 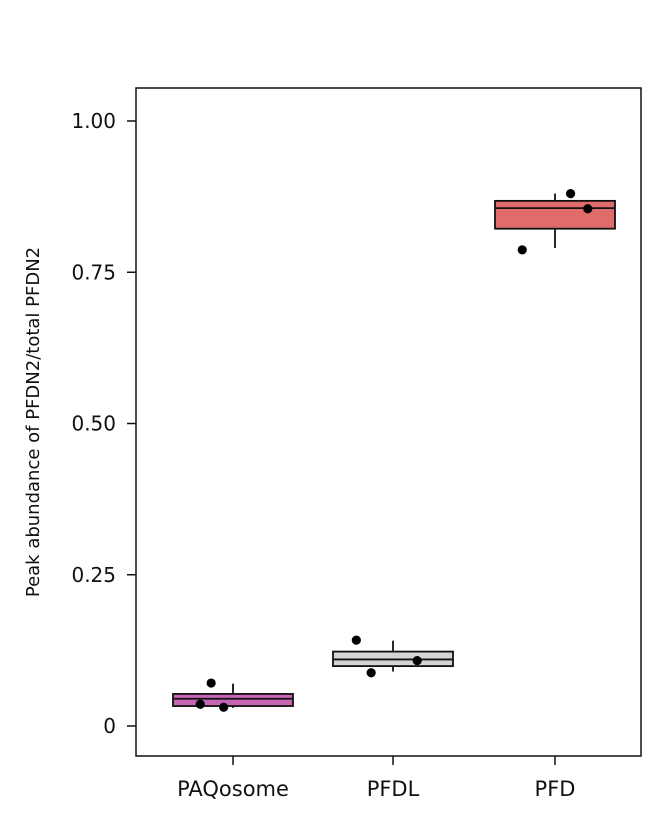 I want to click on x-axis: PAQosome PFDL PFD, so click(x=376, y=778).